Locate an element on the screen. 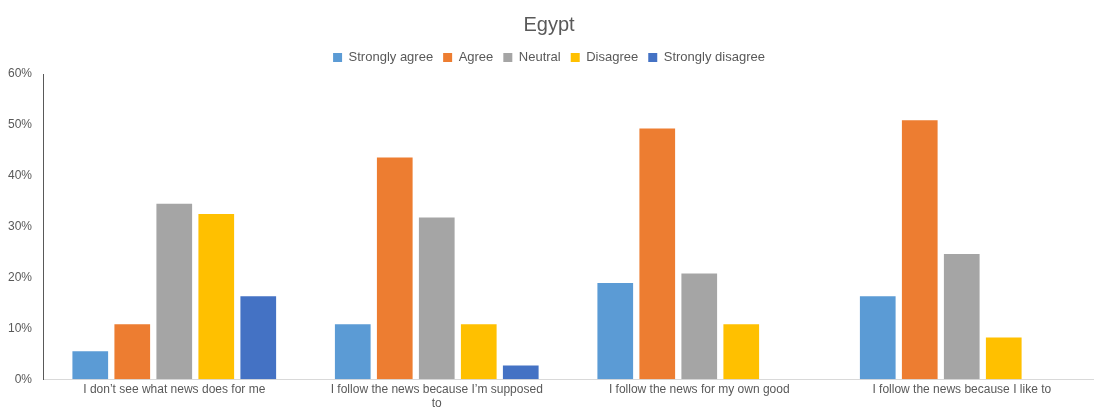  x-tick-label: I follow the news because I like to is located at coordinates (962, 388).